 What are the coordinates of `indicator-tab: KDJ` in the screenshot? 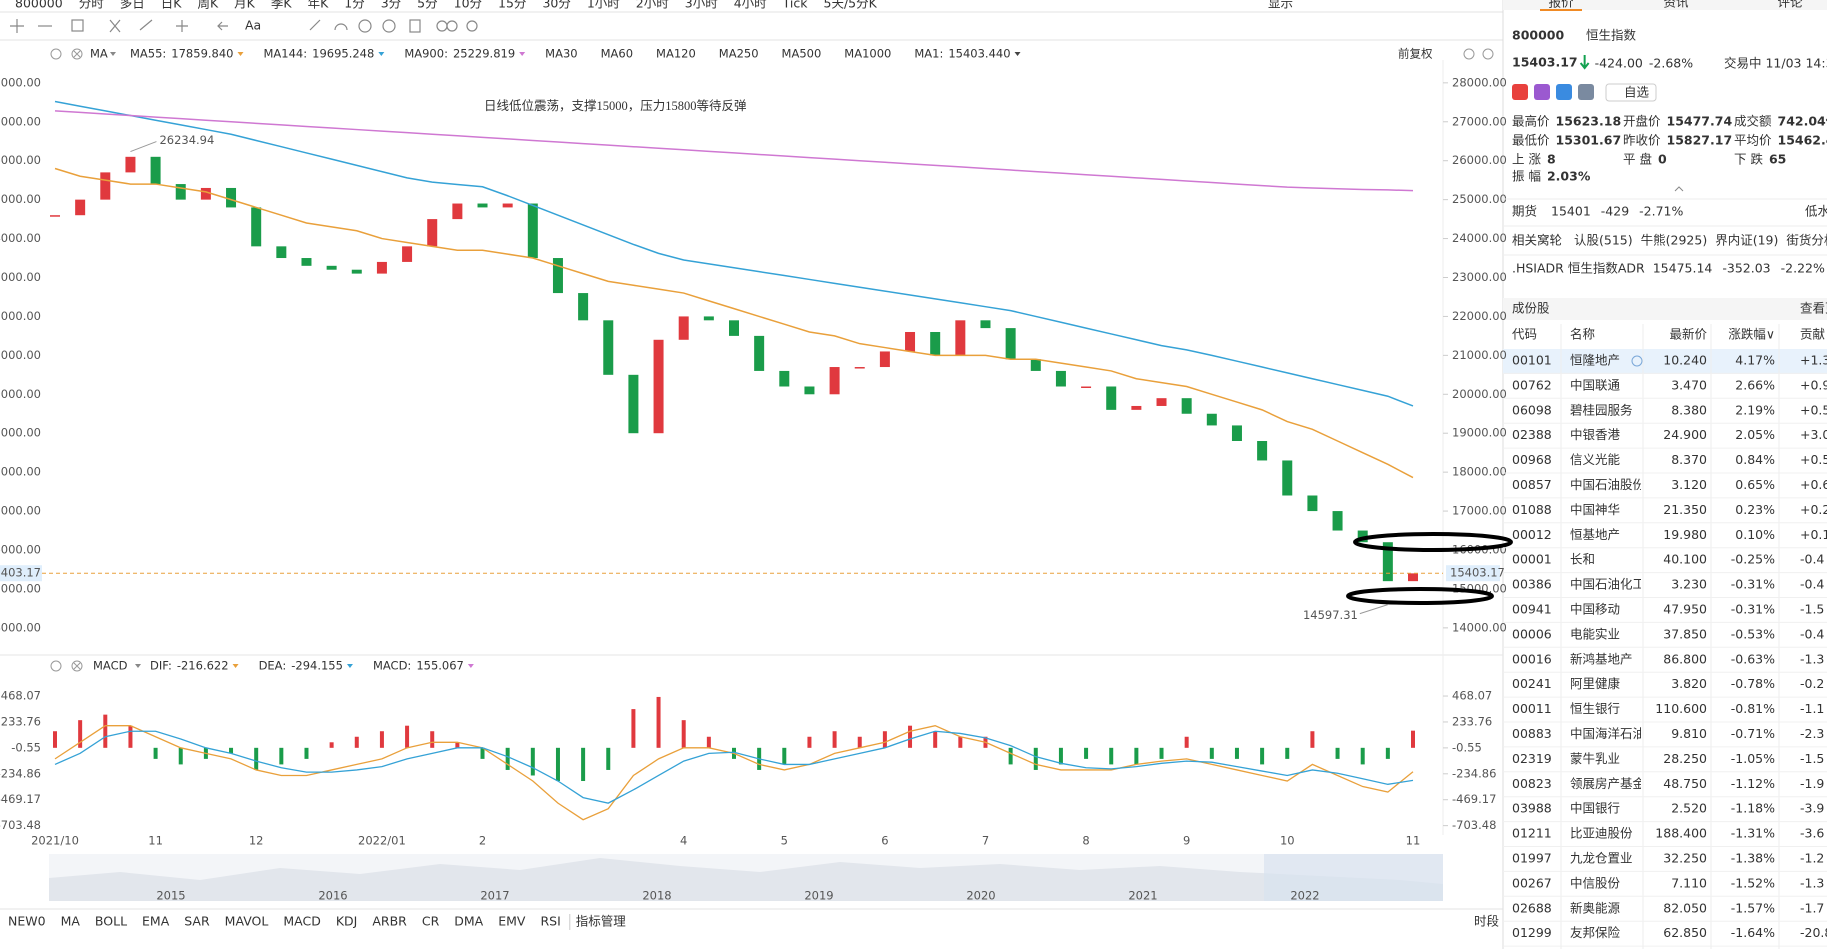 It's located at (347, 921).